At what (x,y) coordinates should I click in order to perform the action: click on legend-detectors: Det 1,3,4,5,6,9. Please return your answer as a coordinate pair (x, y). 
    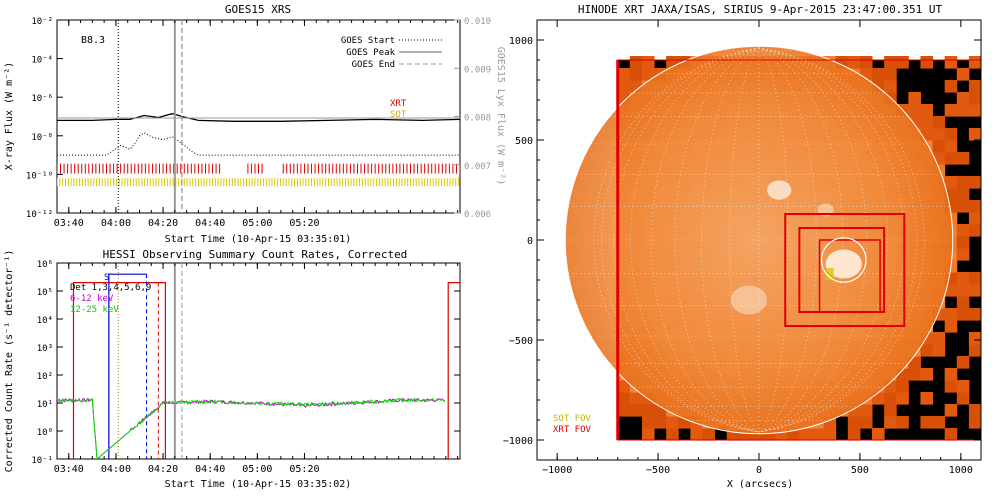
    Looking at the image, I should click on (110, 288).